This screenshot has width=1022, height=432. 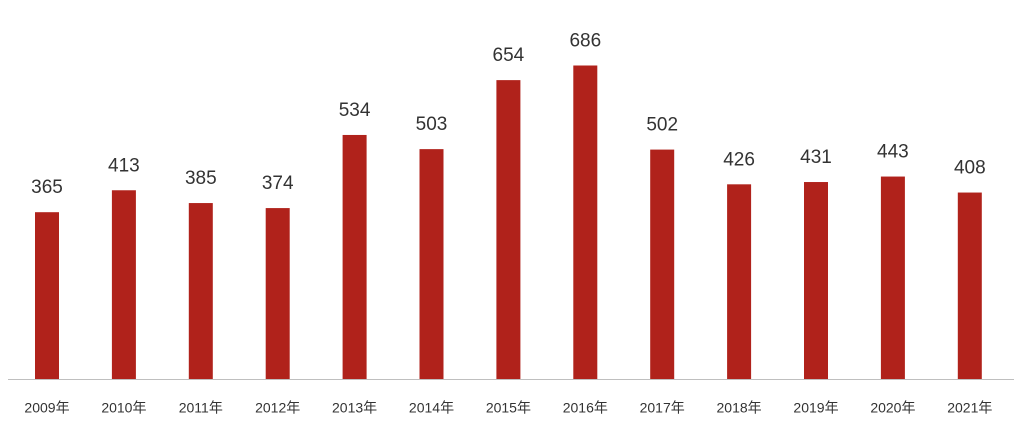 What do you see at coordinates (662, 408) in the screenshot?
I see `x-tick-label: 2017年` at bounding box center [662, 408].